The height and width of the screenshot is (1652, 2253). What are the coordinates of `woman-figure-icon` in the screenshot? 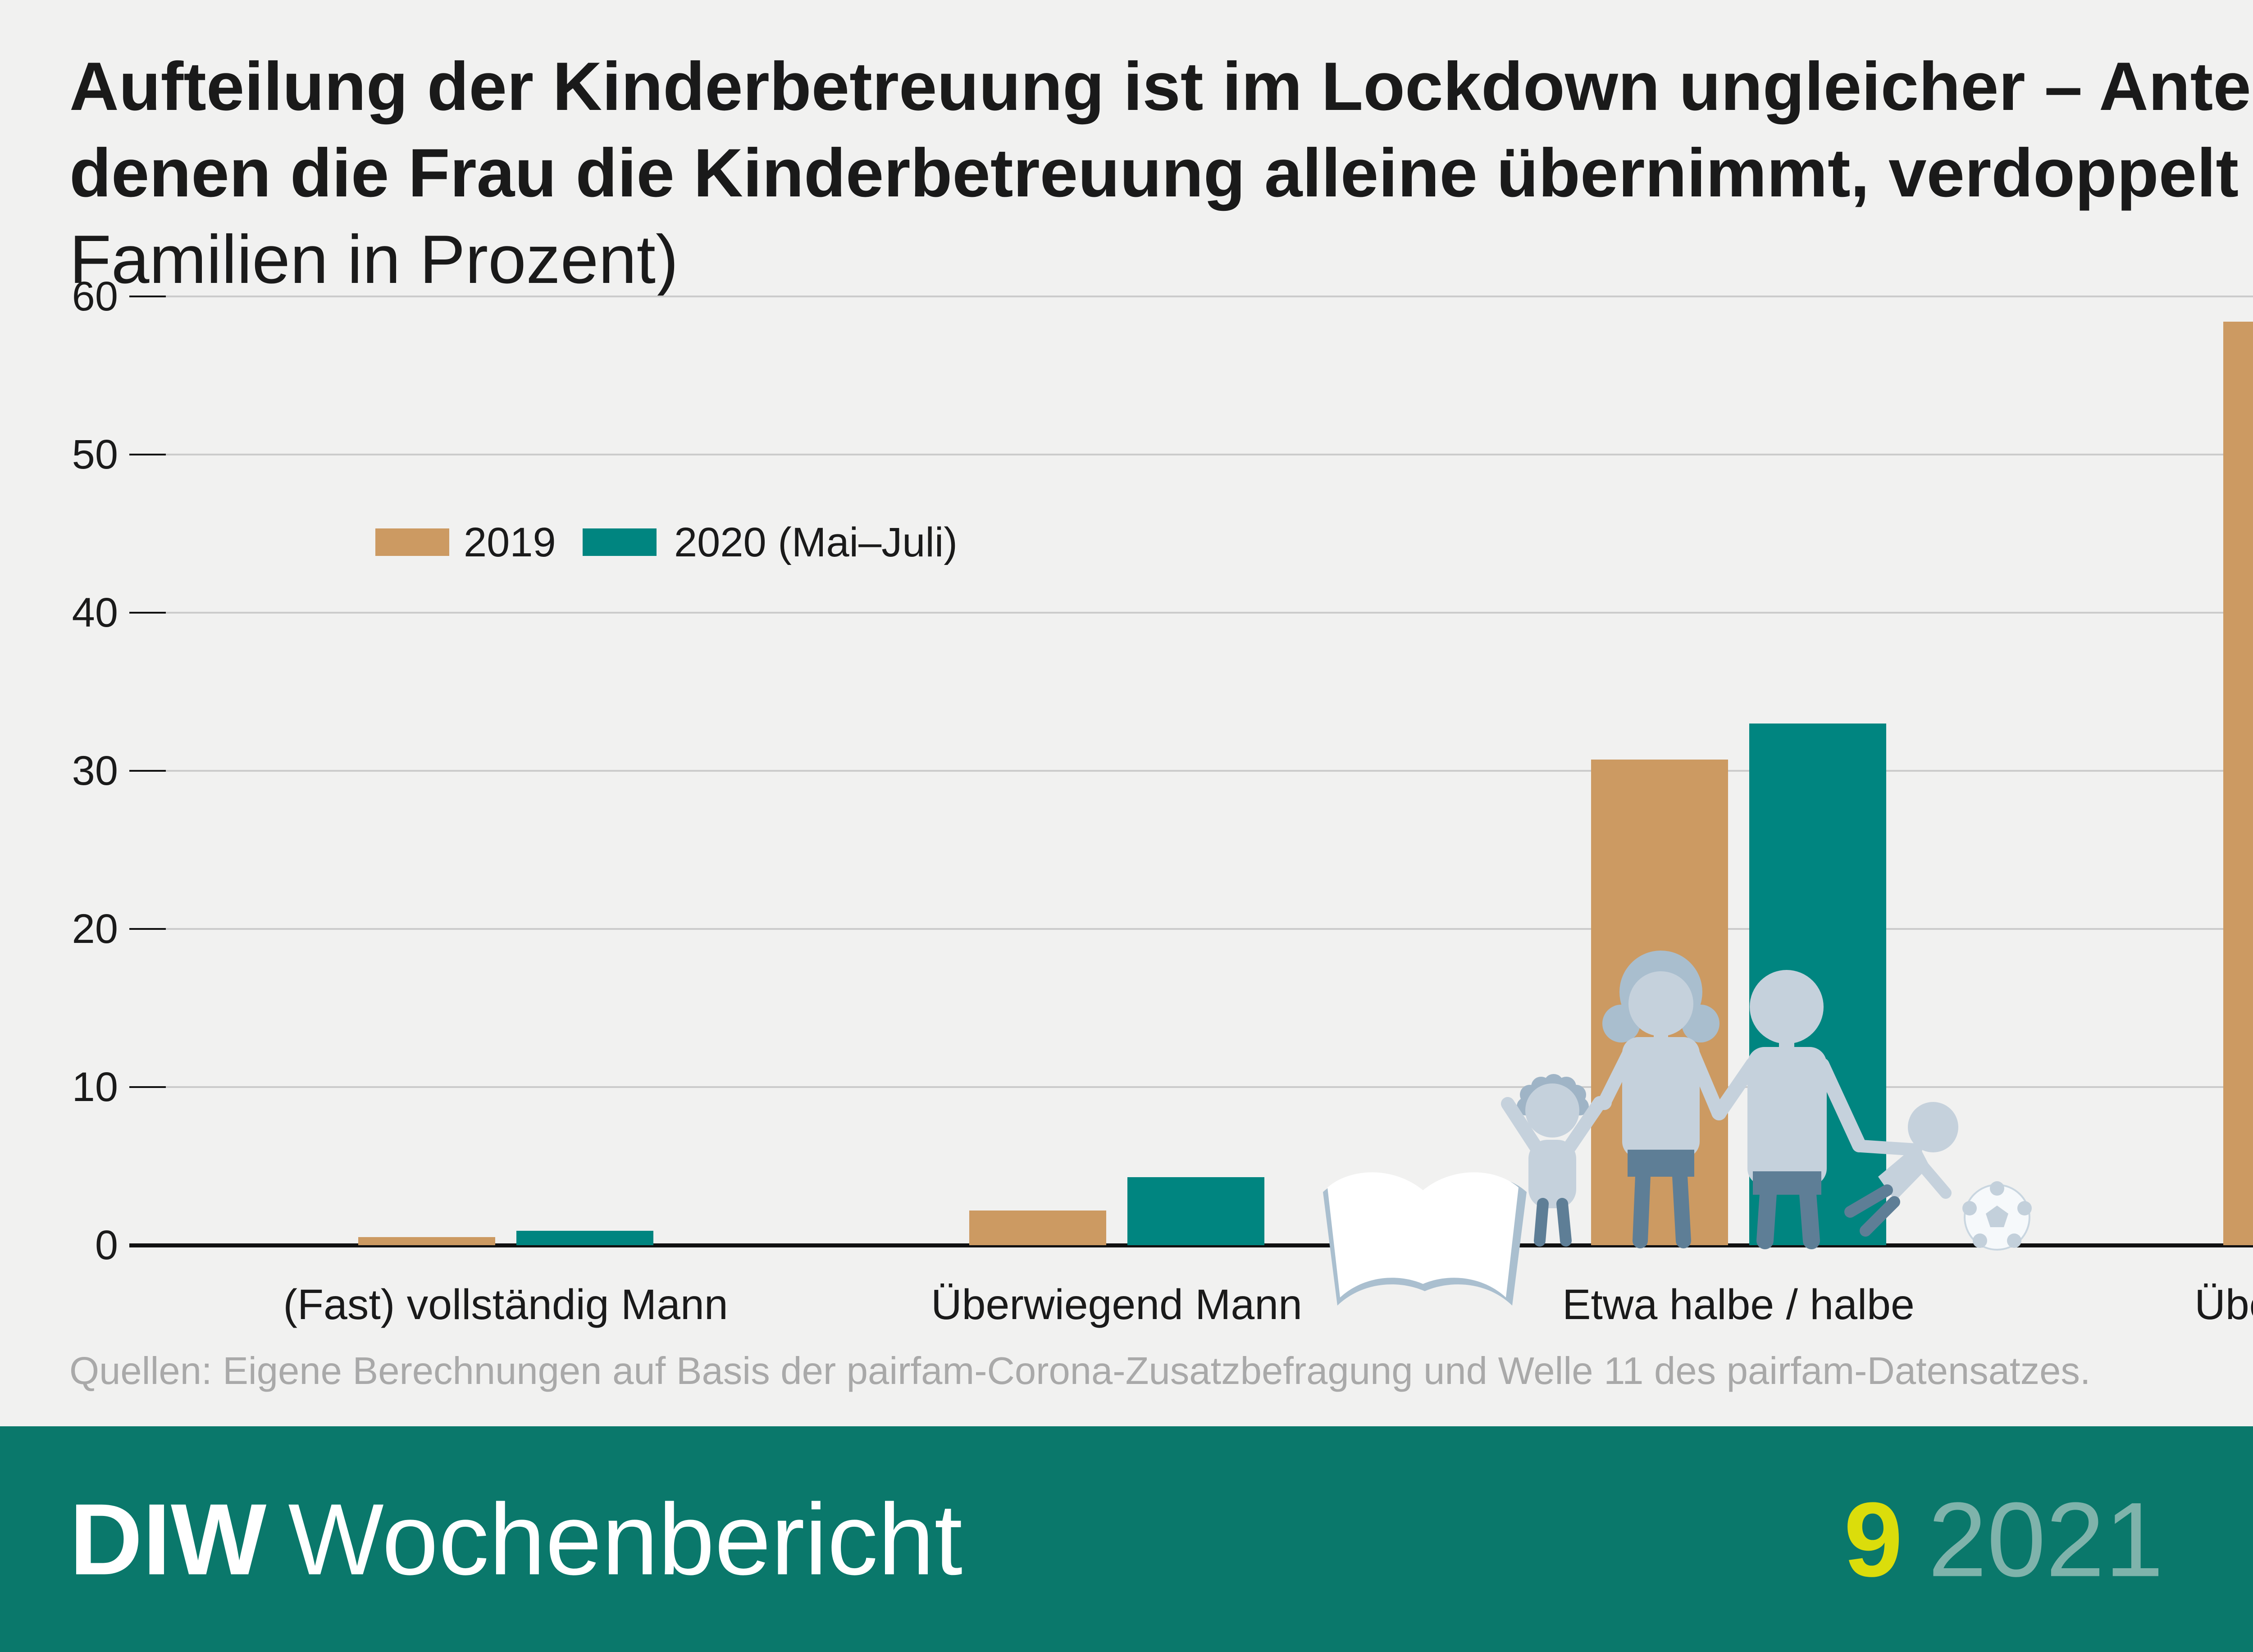 It's located at (1660, 1100).